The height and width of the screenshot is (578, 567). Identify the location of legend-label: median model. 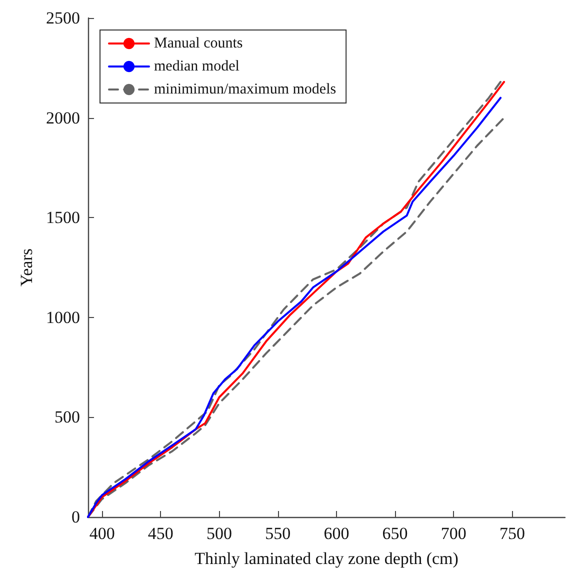
(197, 66).